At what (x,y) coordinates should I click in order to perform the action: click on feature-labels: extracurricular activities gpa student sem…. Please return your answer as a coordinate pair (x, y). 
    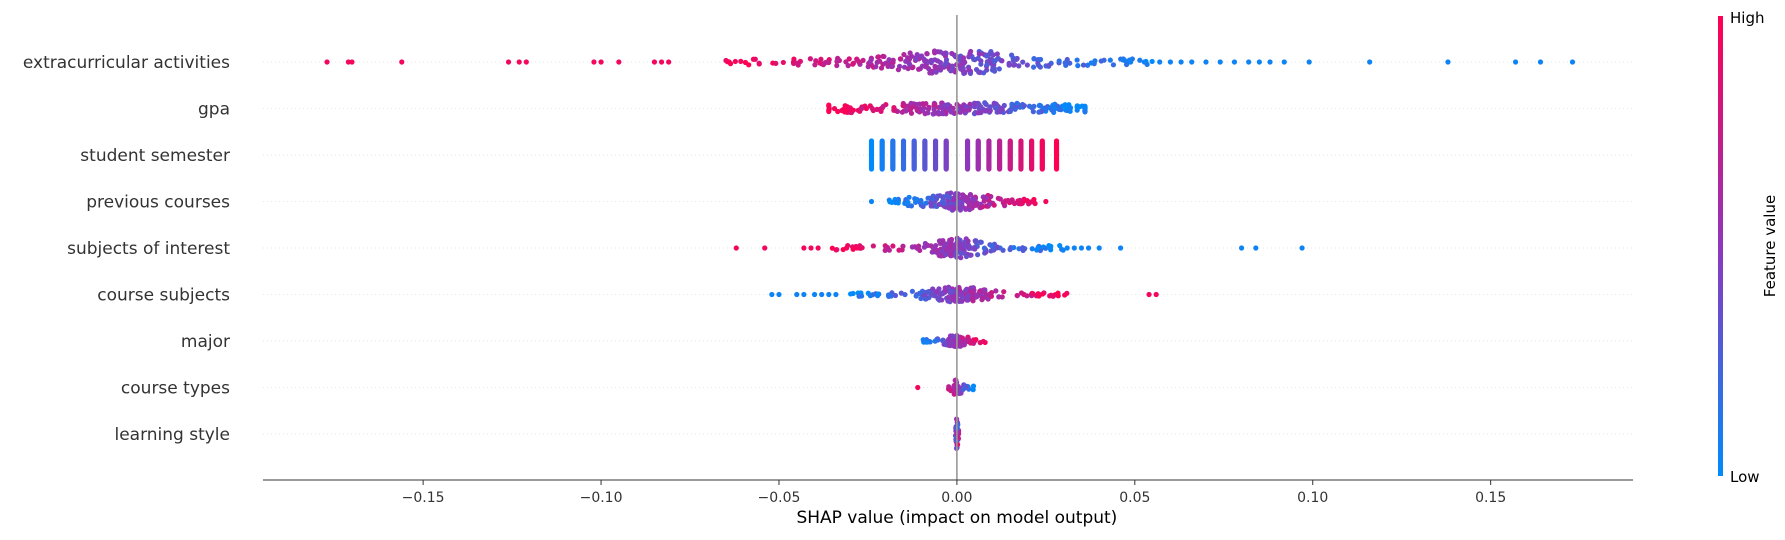
    Looking at the image, I should click on (126, 249).